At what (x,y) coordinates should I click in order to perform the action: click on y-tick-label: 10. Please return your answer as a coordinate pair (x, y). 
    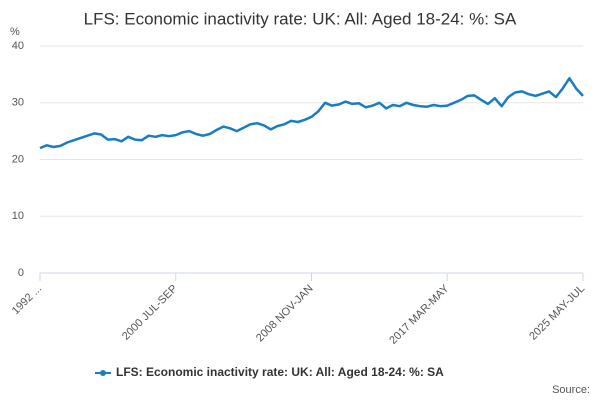
    Looking at the image, I should click on (18, 216).